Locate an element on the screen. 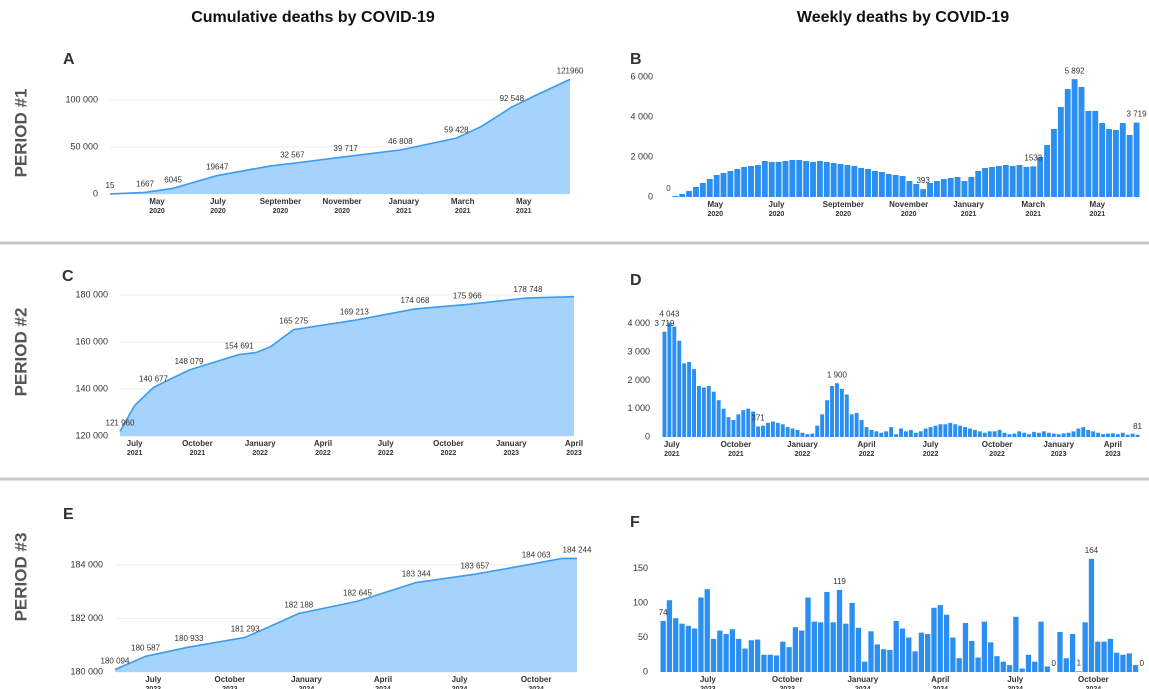  x-tick-label: September is located at coordinates (280, 201).